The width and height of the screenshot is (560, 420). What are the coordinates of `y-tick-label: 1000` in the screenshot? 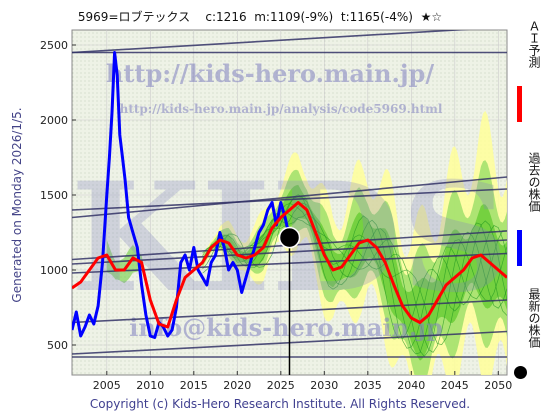 It's located at (54, 270).